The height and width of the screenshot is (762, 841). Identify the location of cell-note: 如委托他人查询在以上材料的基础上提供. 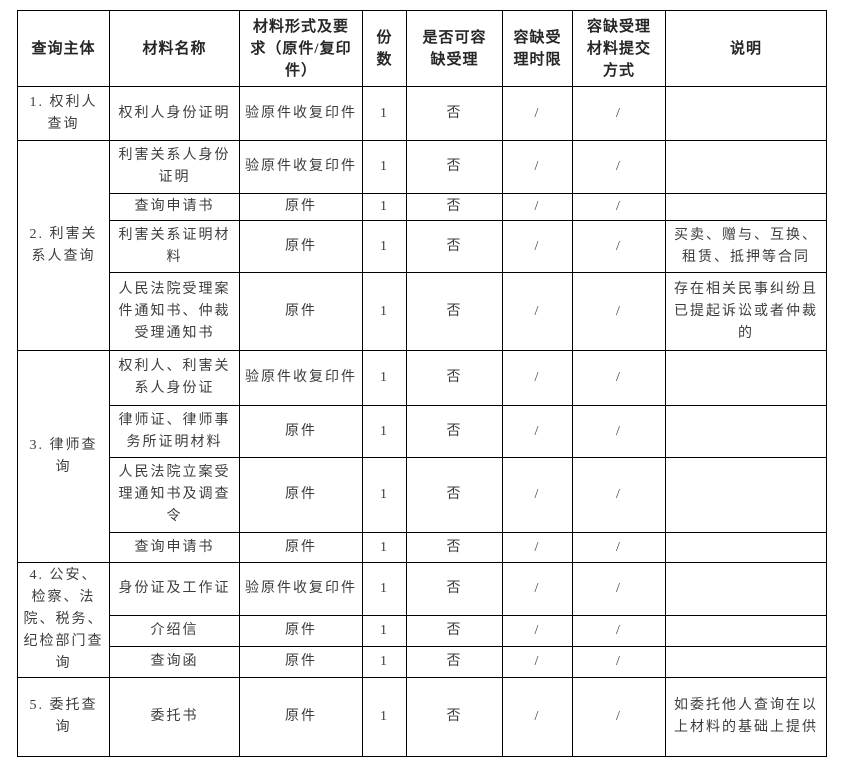
(746, 717).